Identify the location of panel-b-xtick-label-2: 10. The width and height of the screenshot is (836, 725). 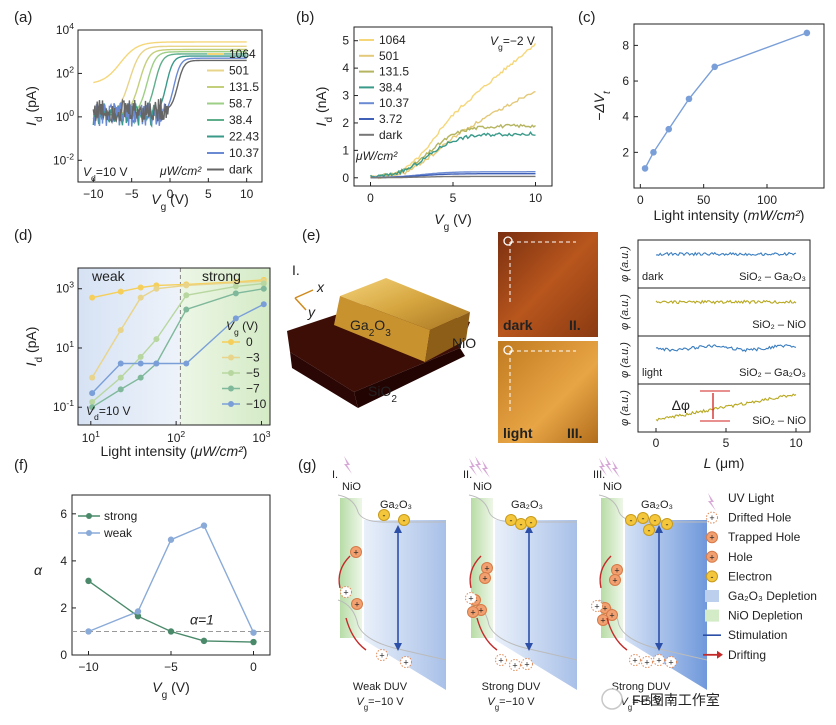
(536, 198).